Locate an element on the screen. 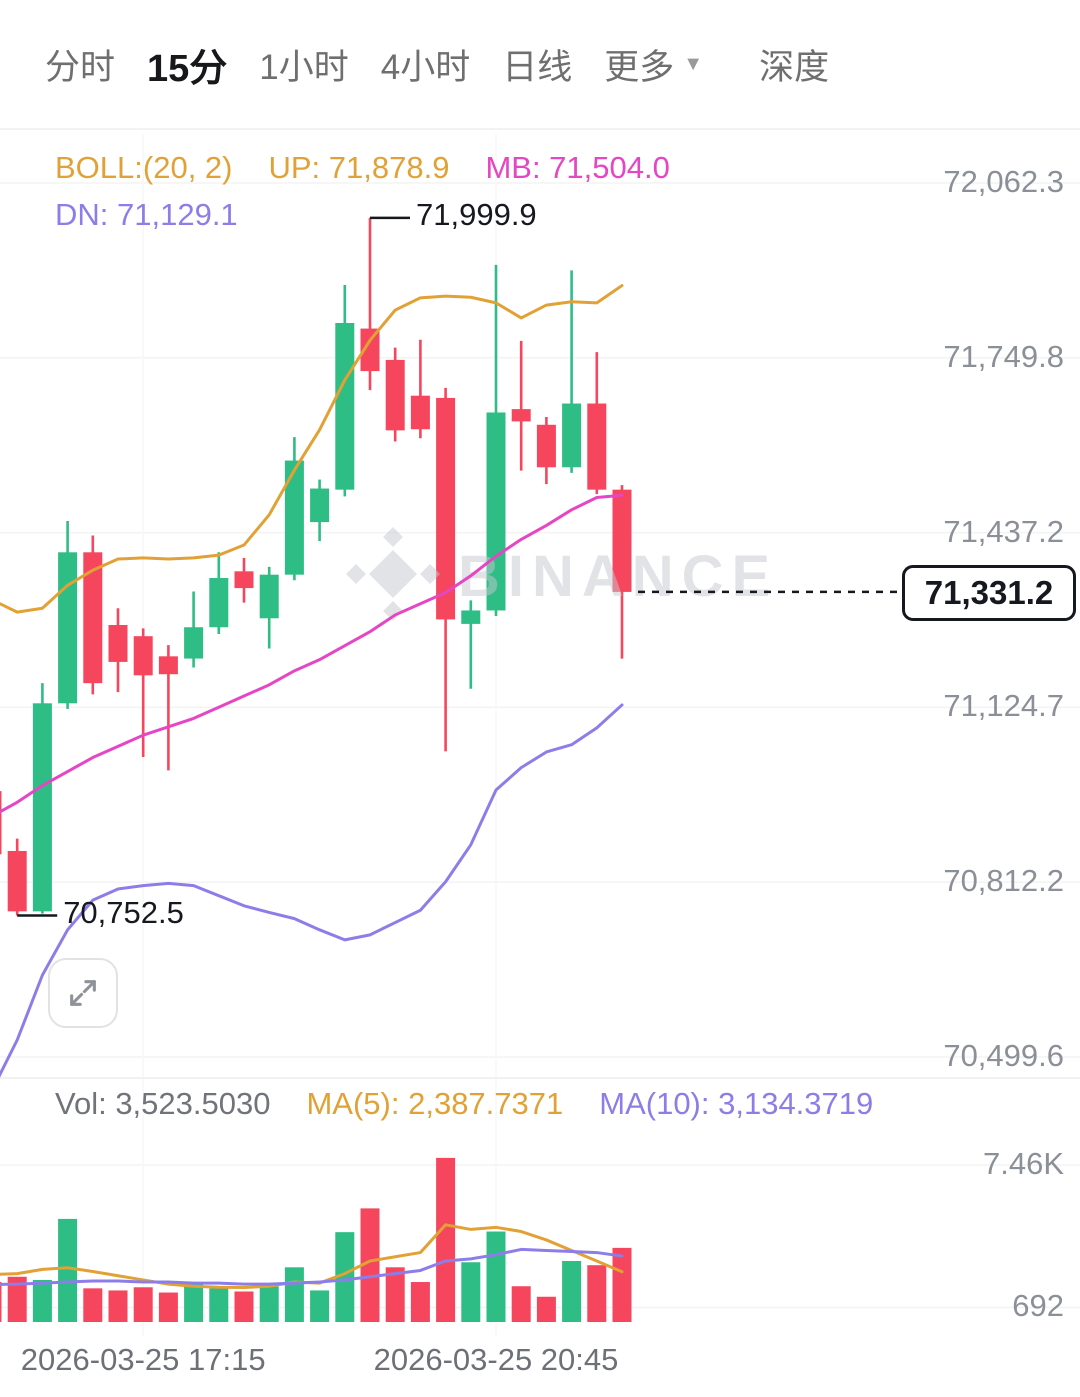 This screenshot has width=1080, height=1397. expand-chart-button is located at coordinates (83, 993).